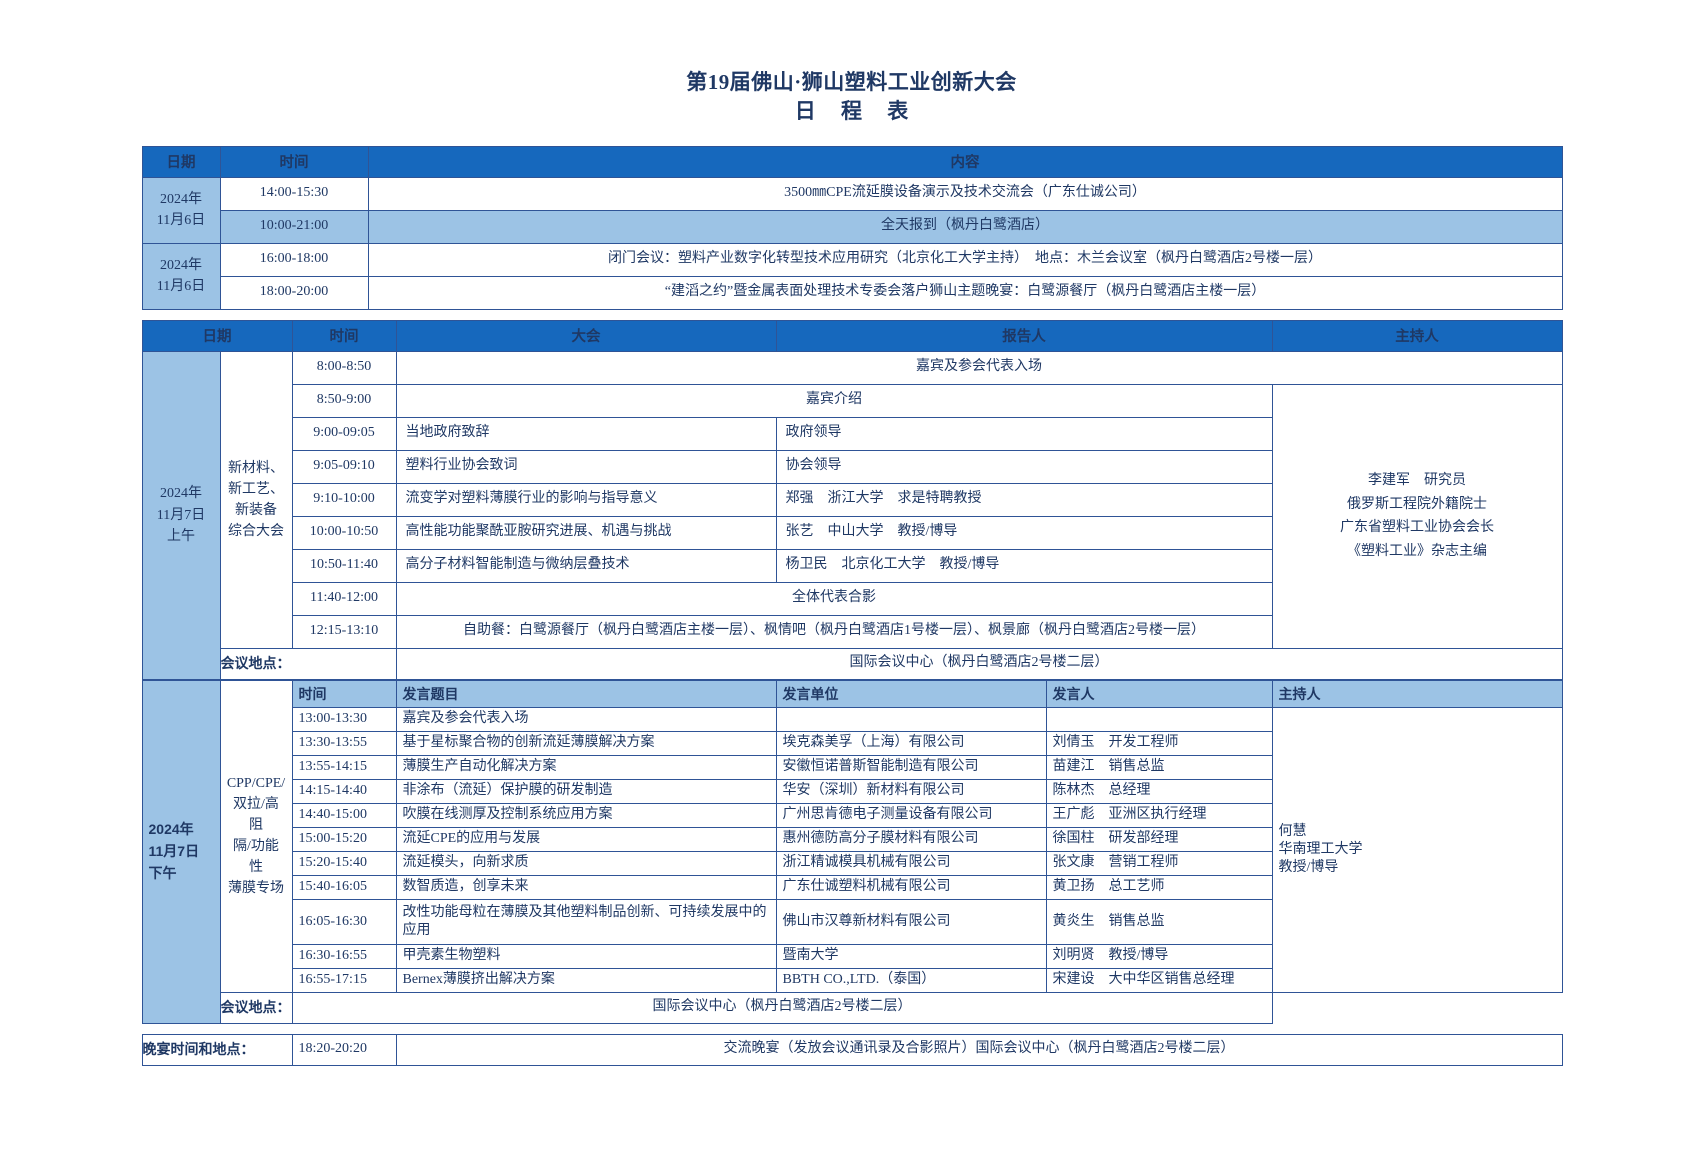  What do you see at coordinates (851, 64) in the screenshot?
I see `document-titles: 第19届佛山·狮山塑料工业创新大会 日 程 表` at bounding box center [851, 64].